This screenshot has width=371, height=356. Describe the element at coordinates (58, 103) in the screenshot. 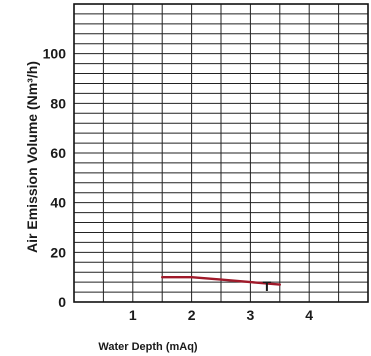

I see `y-tick-label: 80` at that location.